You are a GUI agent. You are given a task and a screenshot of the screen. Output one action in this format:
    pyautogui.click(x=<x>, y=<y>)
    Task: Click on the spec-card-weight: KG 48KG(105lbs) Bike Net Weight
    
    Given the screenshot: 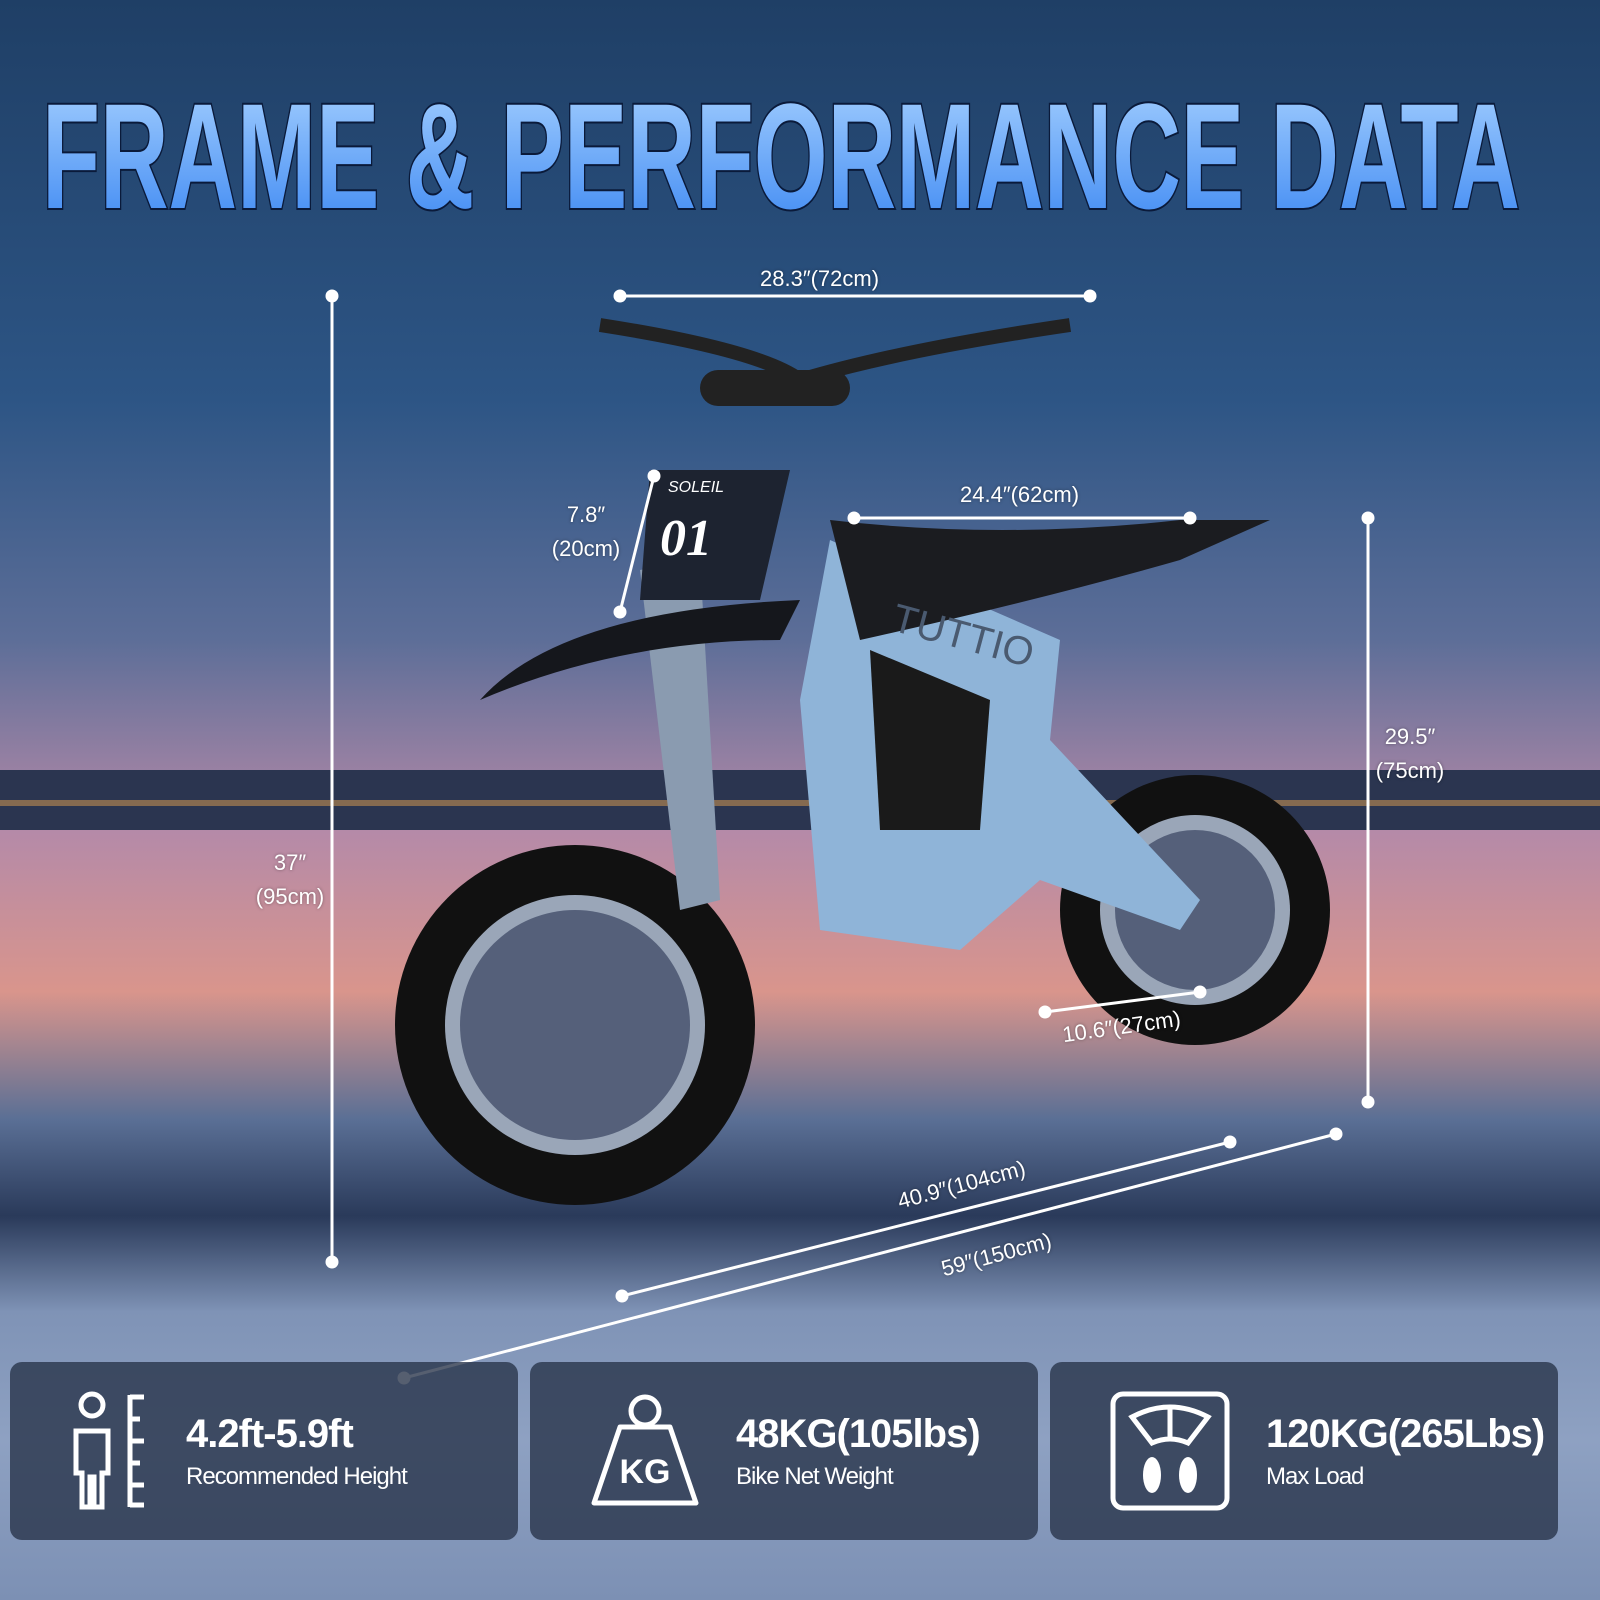 What is the action you would take?
    pyautogui.click(x=784, y=1451)
    